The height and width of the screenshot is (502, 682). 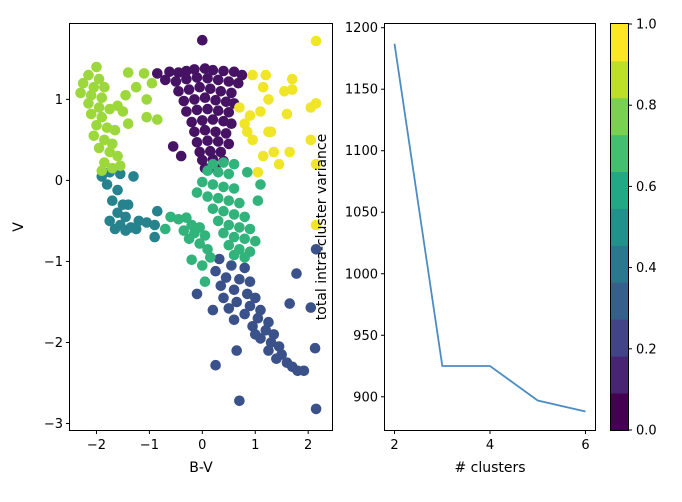 I want to click on colorbar-bands, so click(x=619, y=227).